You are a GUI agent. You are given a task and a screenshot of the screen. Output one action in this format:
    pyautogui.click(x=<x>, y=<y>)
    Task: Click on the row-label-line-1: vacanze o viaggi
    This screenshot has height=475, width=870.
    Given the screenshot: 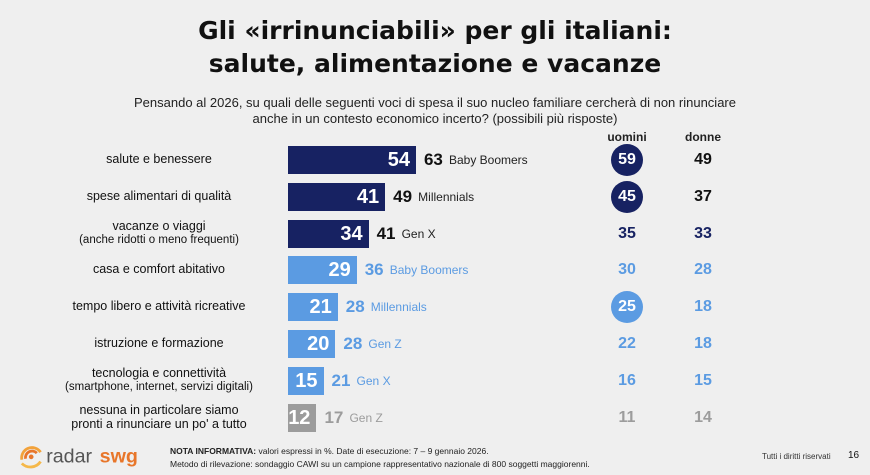 What is the action you would take?
    pyautogui.click(x=159, y=225)
    